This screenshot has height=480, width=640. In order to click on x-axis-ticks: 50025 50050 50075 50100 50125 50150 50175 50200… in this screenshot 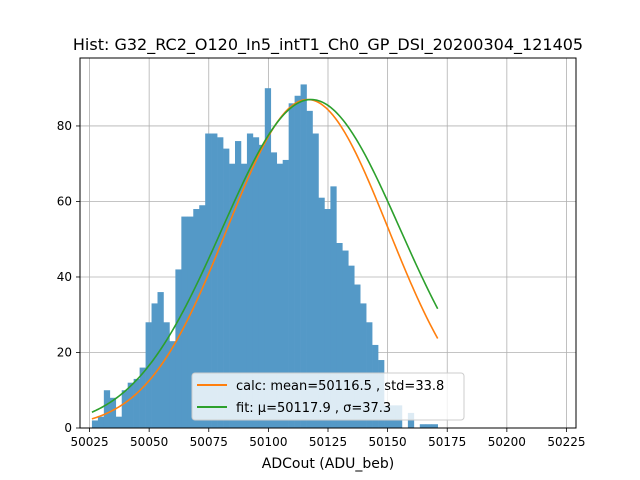, I will do `click(328, 438)`.